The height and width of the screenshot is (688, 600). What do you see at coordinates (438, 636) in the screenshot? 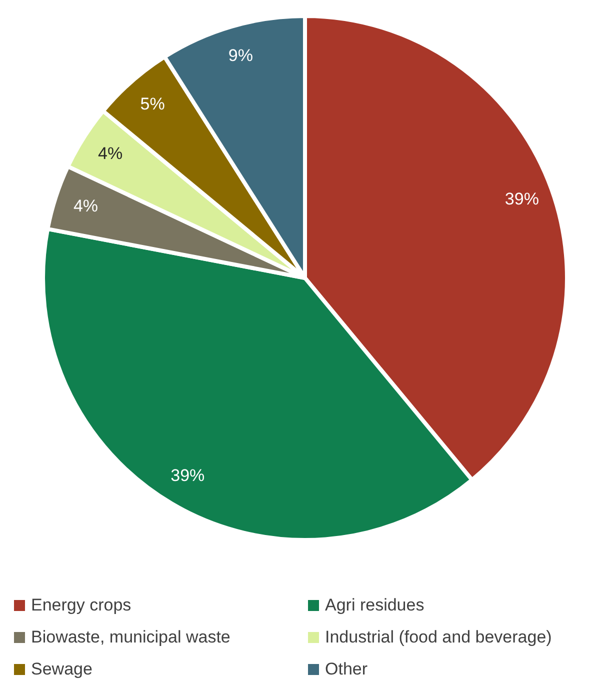
I see `legend-label: Industrial (food and beverage)` at bounding box center [438, 636].